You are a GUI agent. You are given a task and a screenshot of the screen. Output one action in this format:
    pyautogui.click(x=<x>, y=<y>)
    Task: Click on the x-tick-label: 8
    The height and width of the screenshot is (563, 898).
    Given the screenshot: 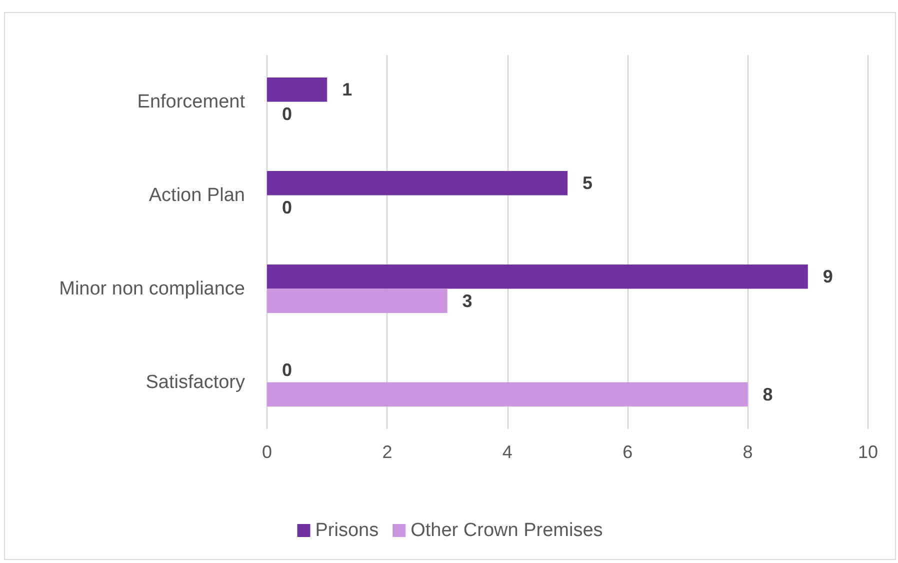 What is the action you would take?
    pyautogui.click(x=747, y=452)
    